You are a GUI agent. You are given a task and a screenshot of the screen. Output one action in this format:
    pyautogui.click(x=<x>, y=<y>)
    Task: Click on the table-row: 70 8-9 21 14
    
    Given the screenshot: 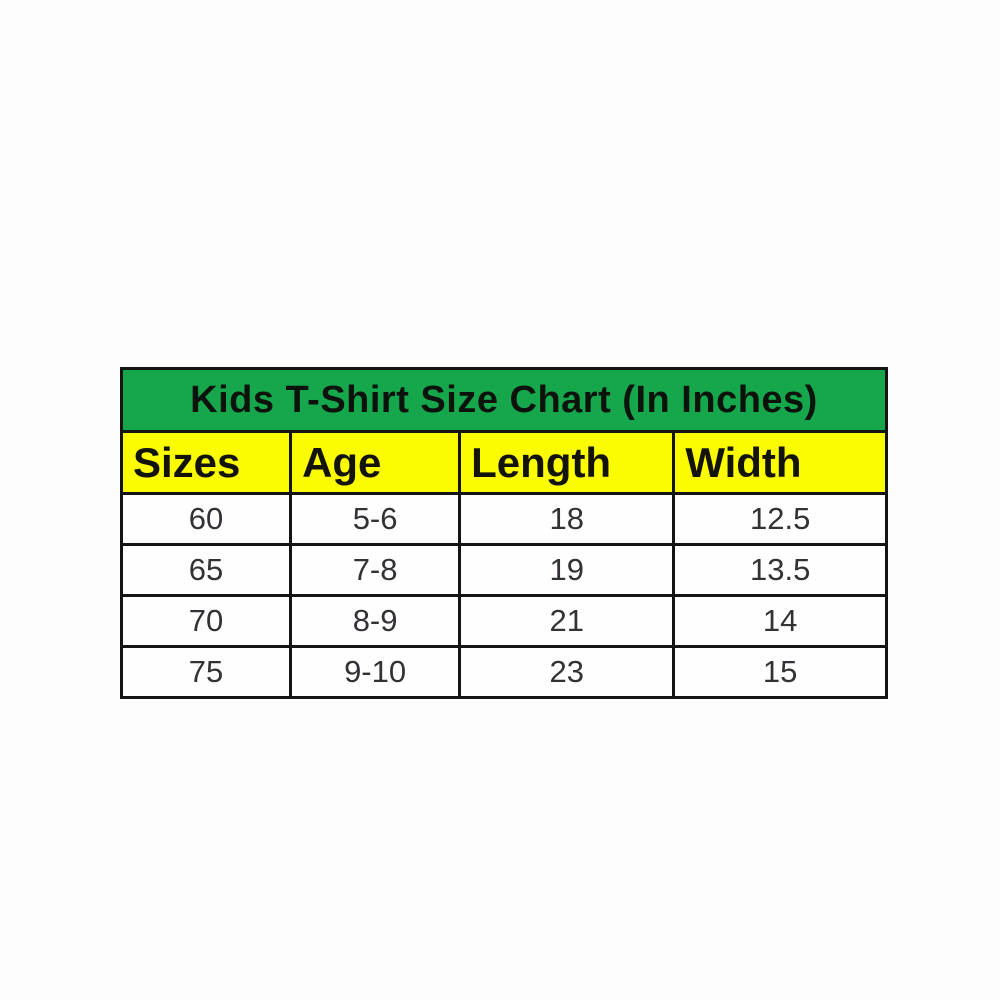 What is the action you would take?
    pyautogui.click(x=503, y=621)
    